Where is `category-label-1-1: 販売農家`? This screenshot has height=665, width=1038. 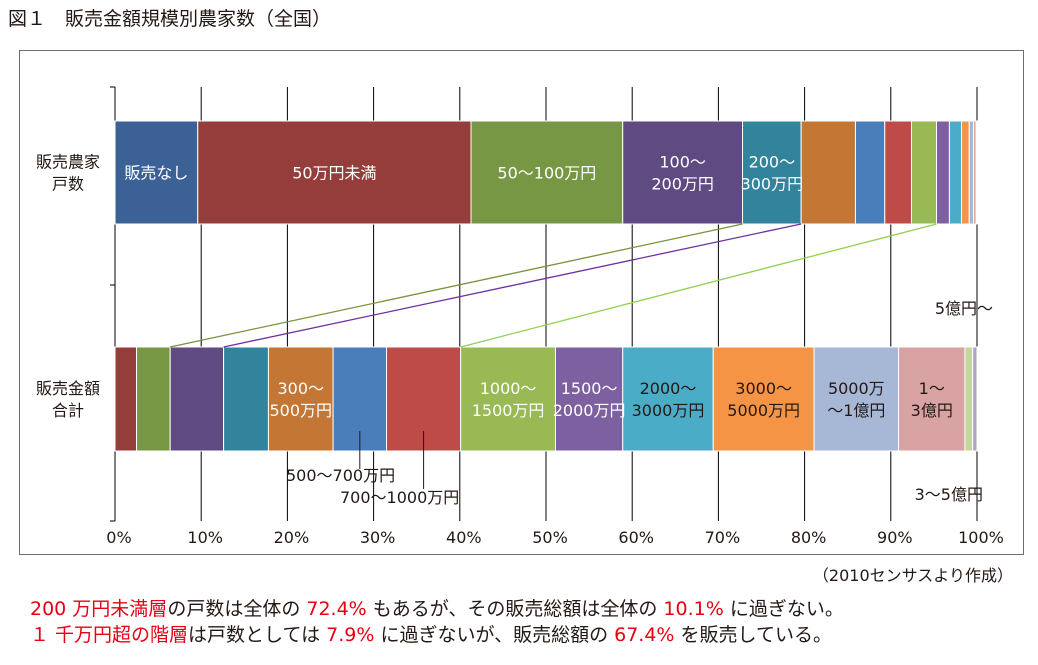 category-label-1-1: 販売農家 is located at coordinates (68, 162).